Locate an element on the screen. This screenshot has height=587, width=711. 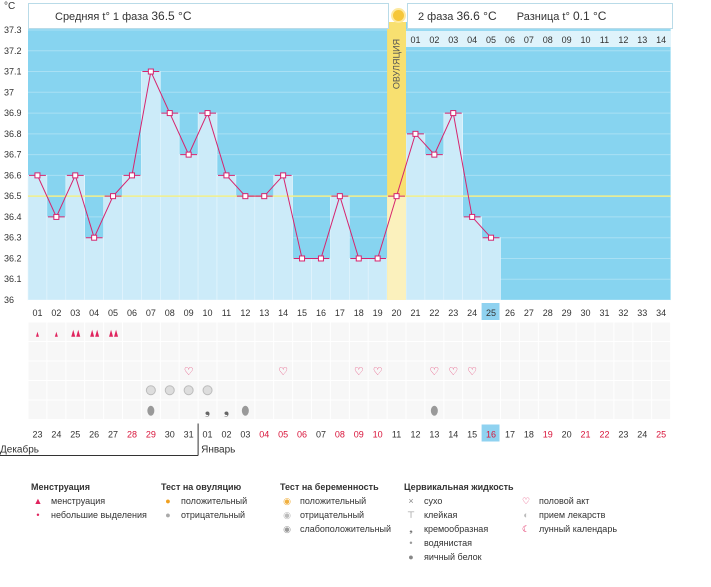
legend-pregtest-positive-label: положительный is located at coordinates (333, 501).